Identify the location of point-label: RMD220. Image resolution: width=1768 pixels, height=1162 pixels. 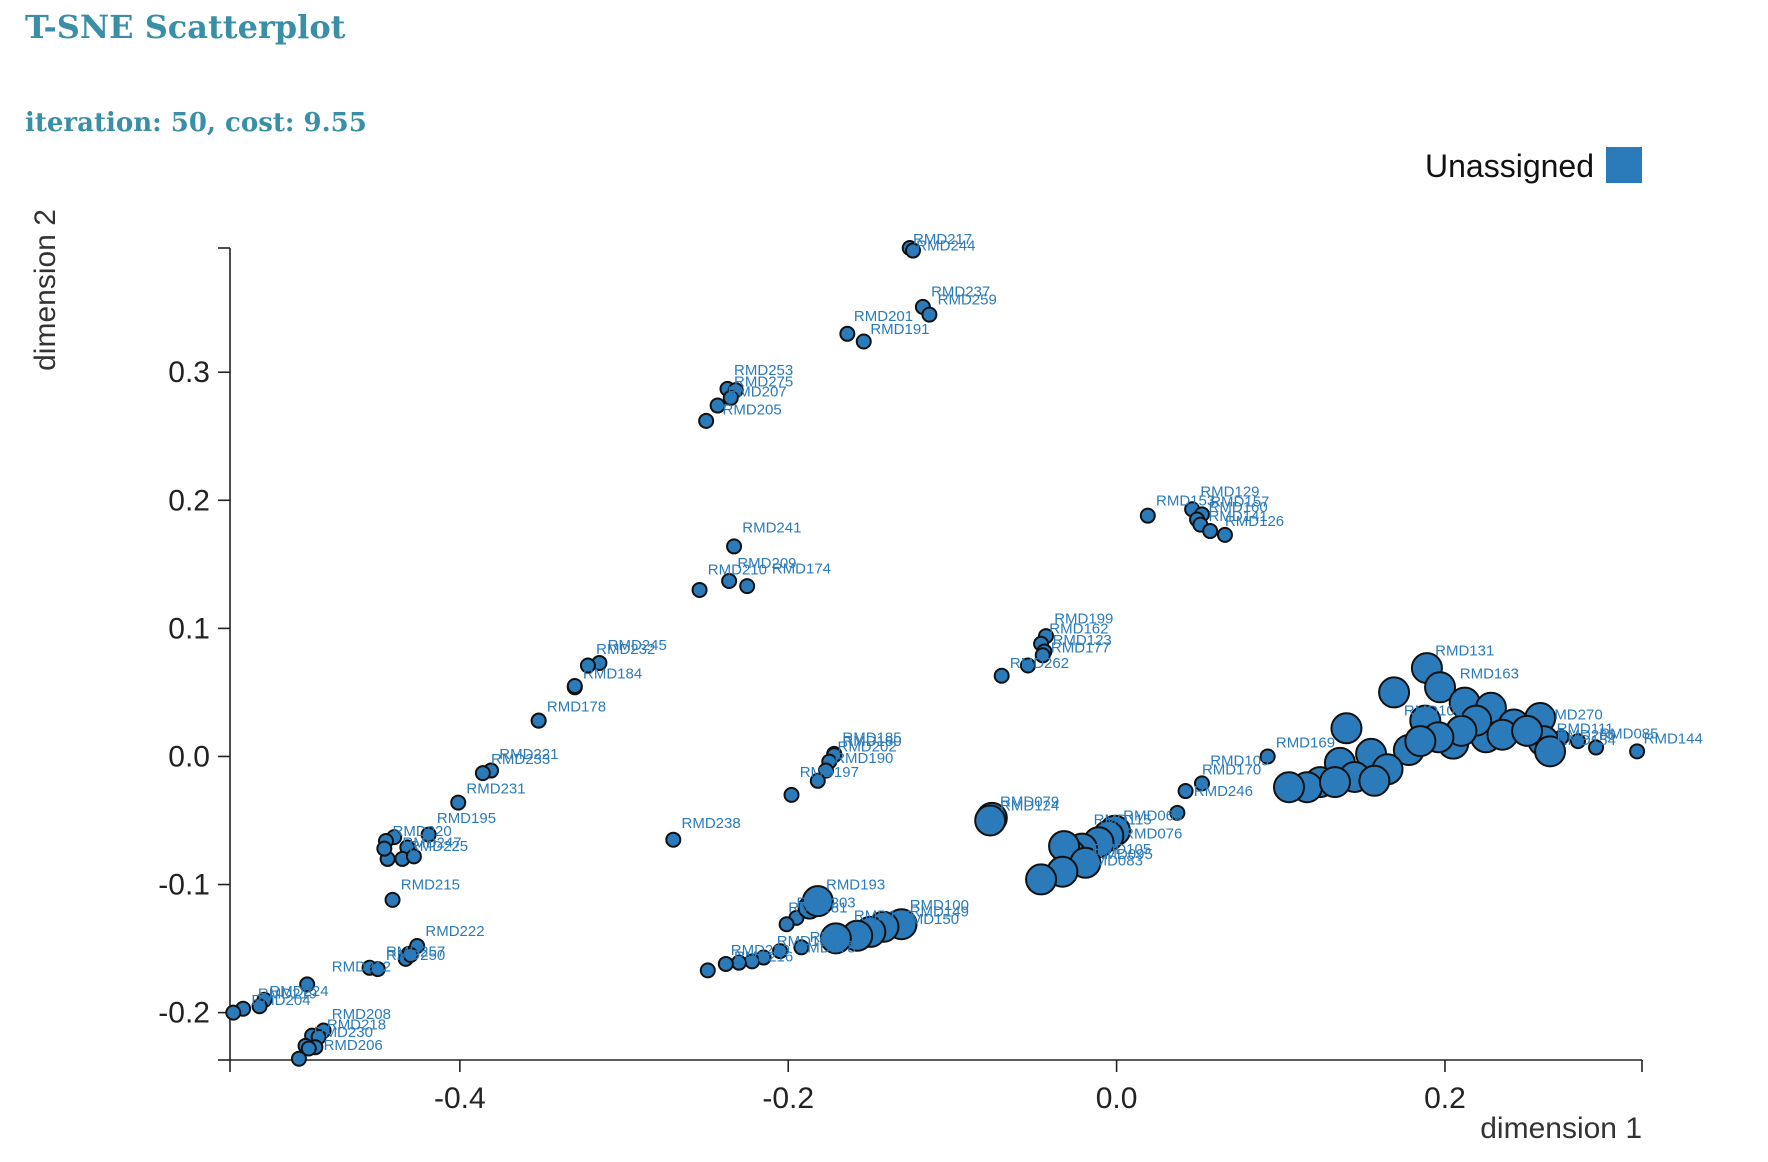
(422, 831).